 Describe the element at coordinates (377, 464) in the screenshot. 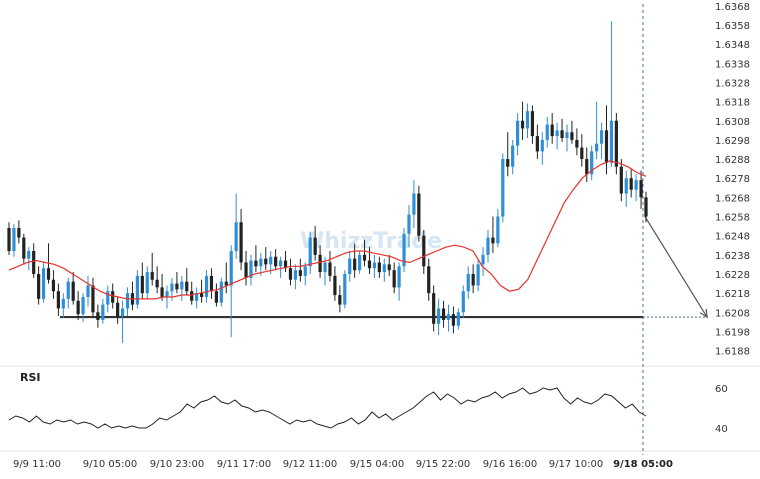

I see `x-tick-label: 9/15 04:00` at that location.